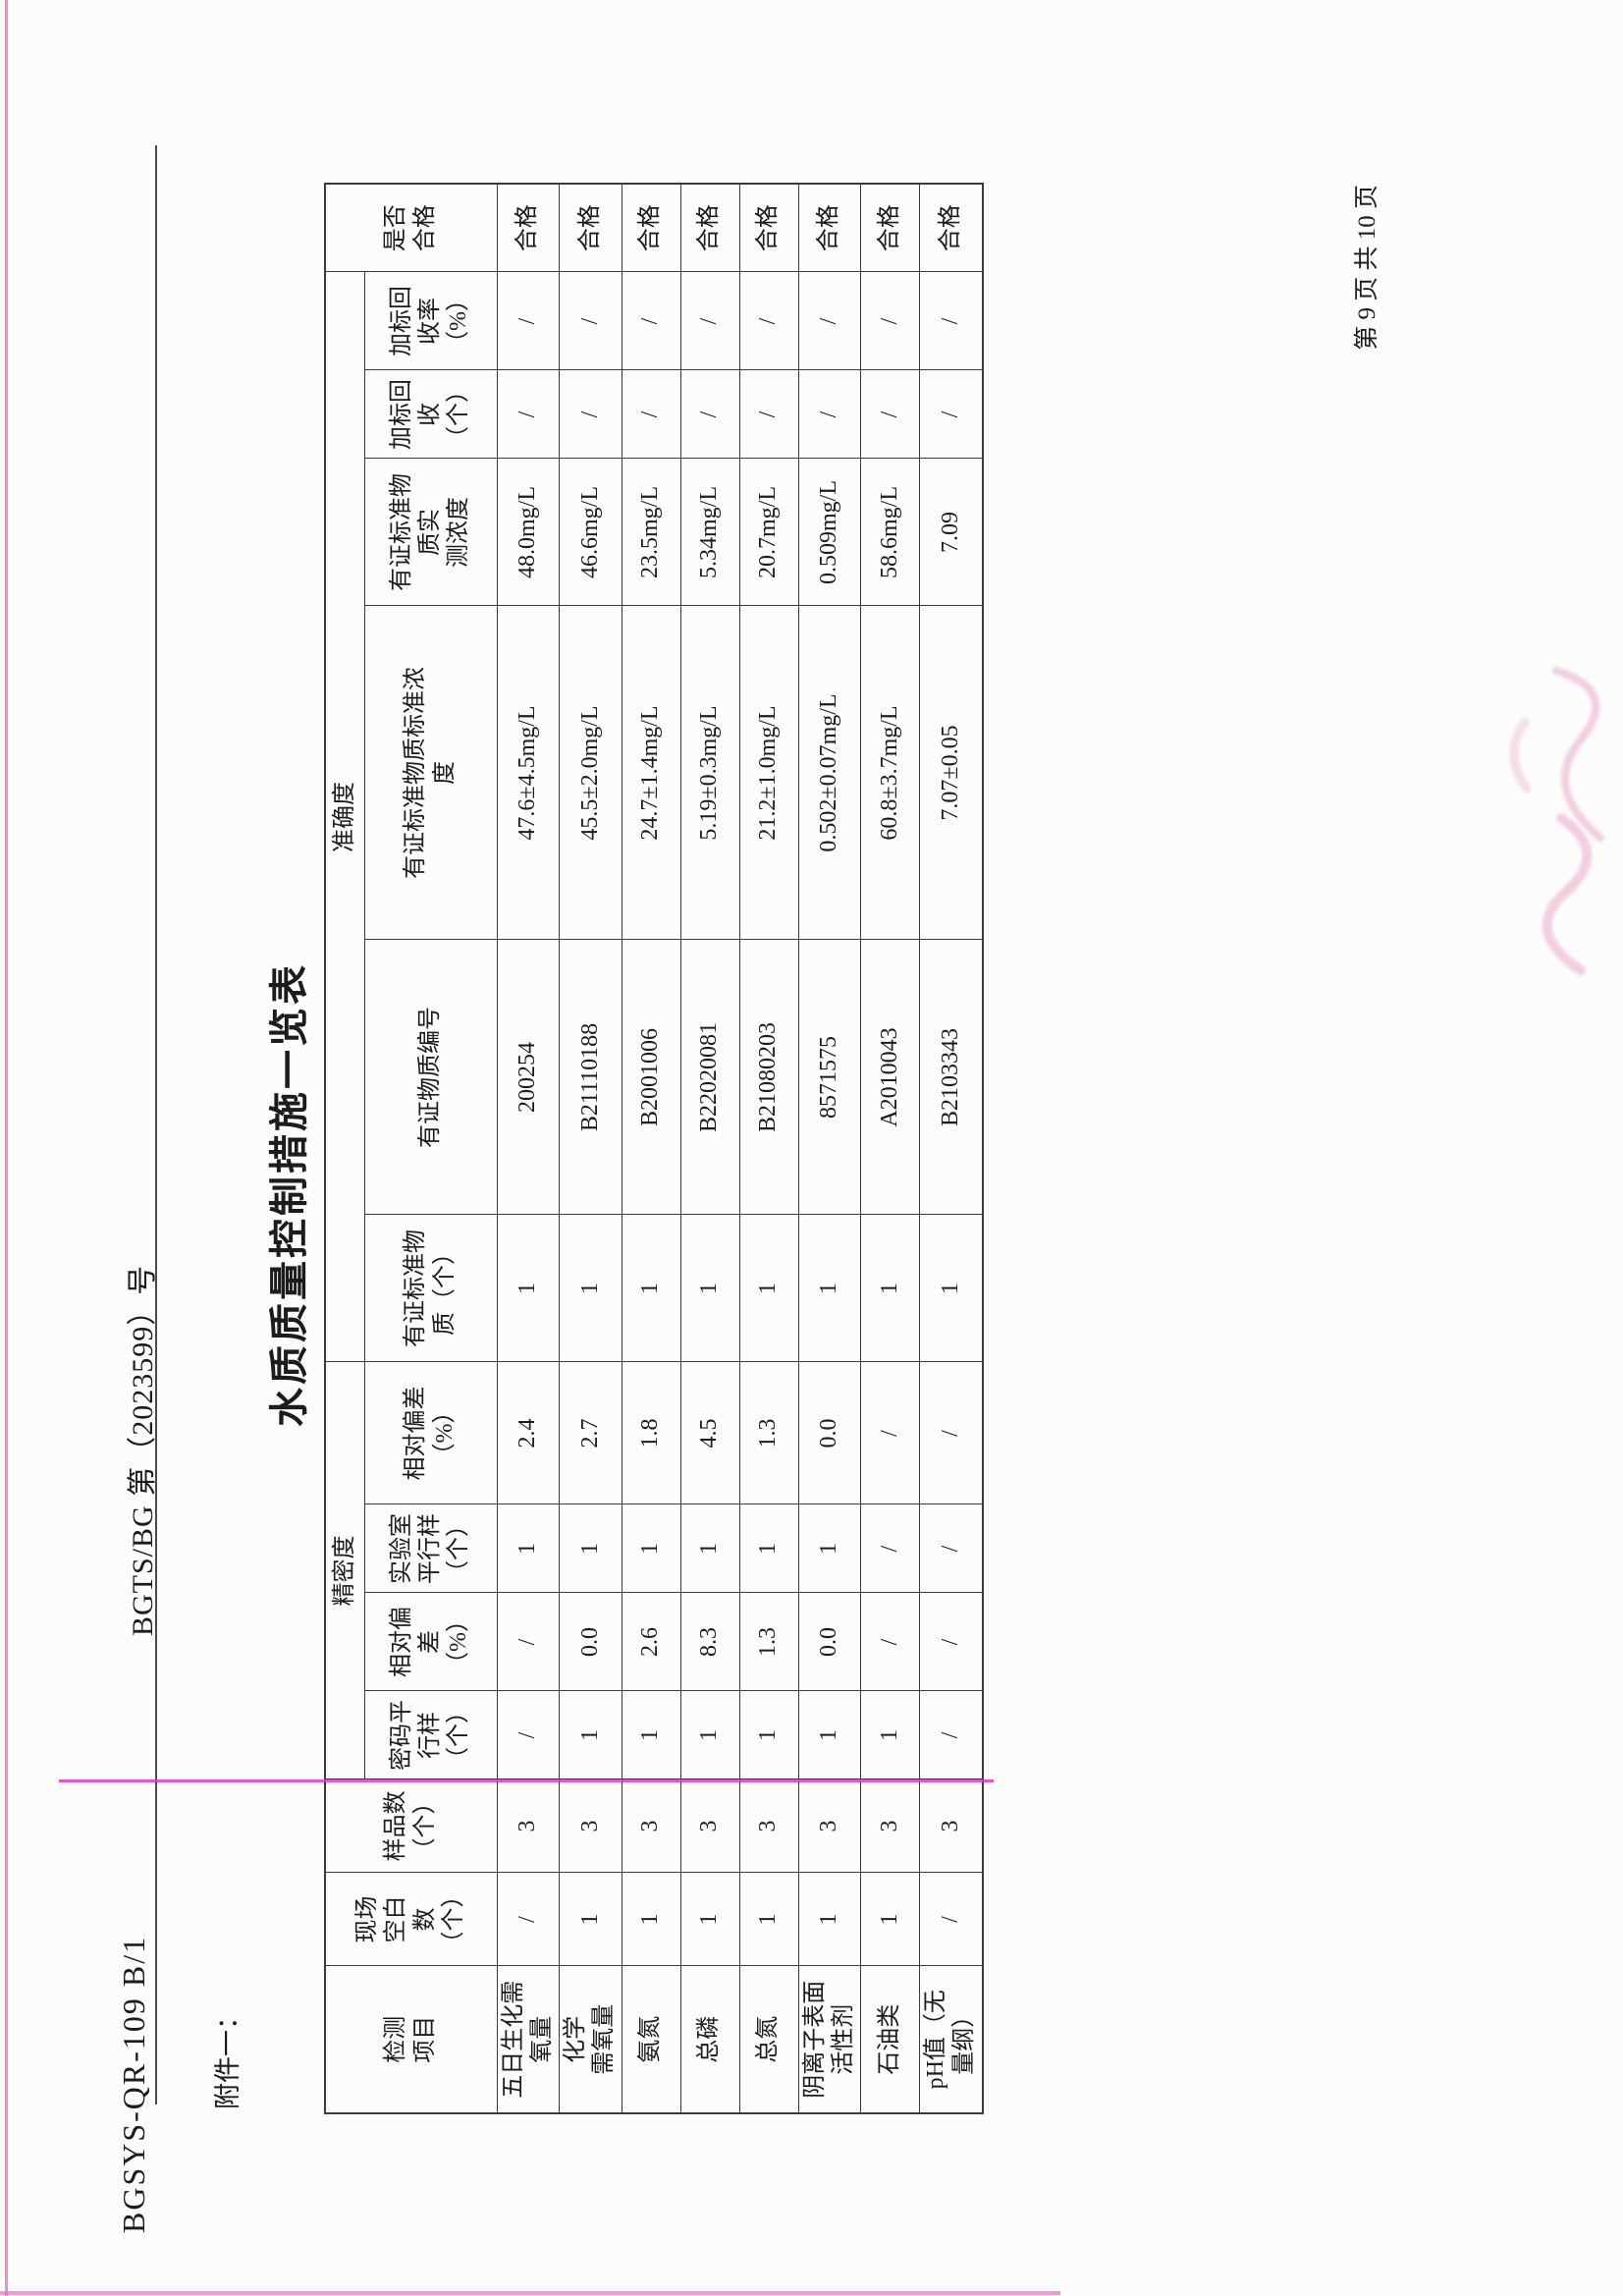 This screenshot has width=1623, height=2296. I want to click on cell-crm-measured: 58.6mg/L, so click(890, 532).